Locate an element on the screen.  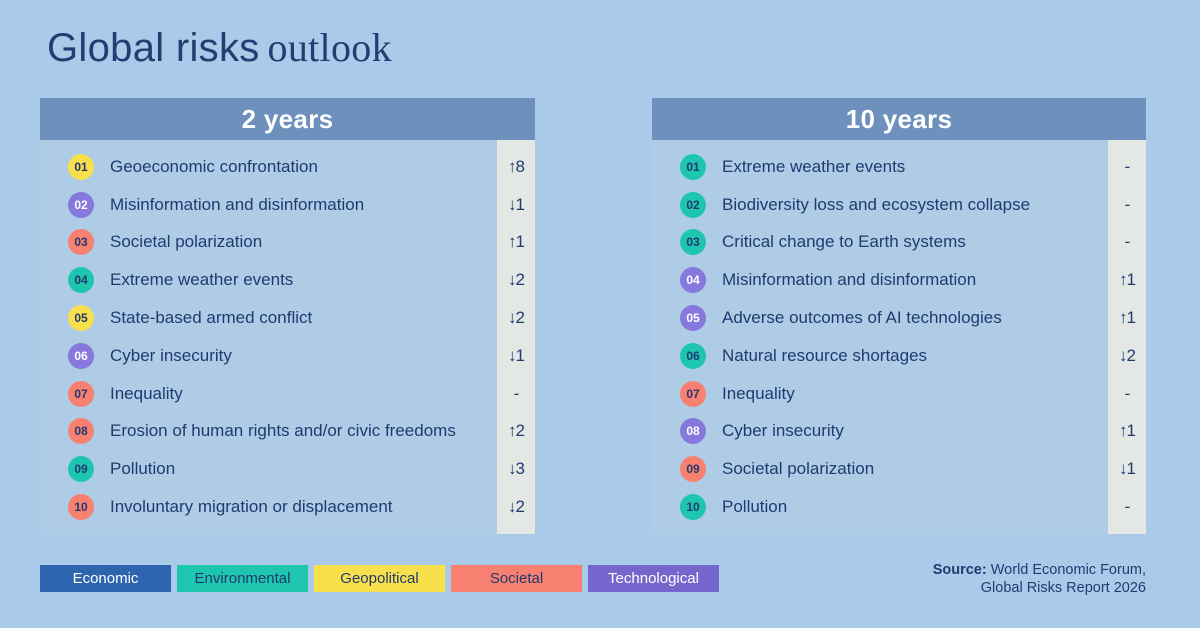
risk-row: 04 Misinformation and disinformation ↑1 is located at coordinates (899, 280).